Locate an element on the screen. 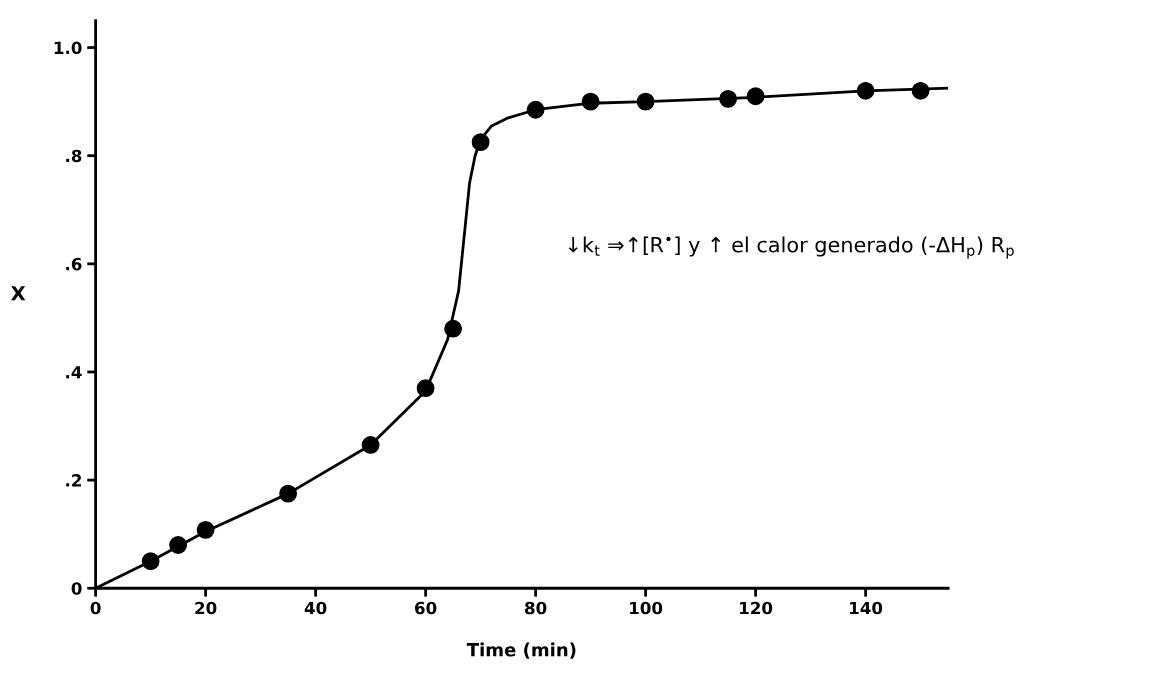 The image size is (1152, 684). y-tick-label: .2 is located at coordinates (73, 480).